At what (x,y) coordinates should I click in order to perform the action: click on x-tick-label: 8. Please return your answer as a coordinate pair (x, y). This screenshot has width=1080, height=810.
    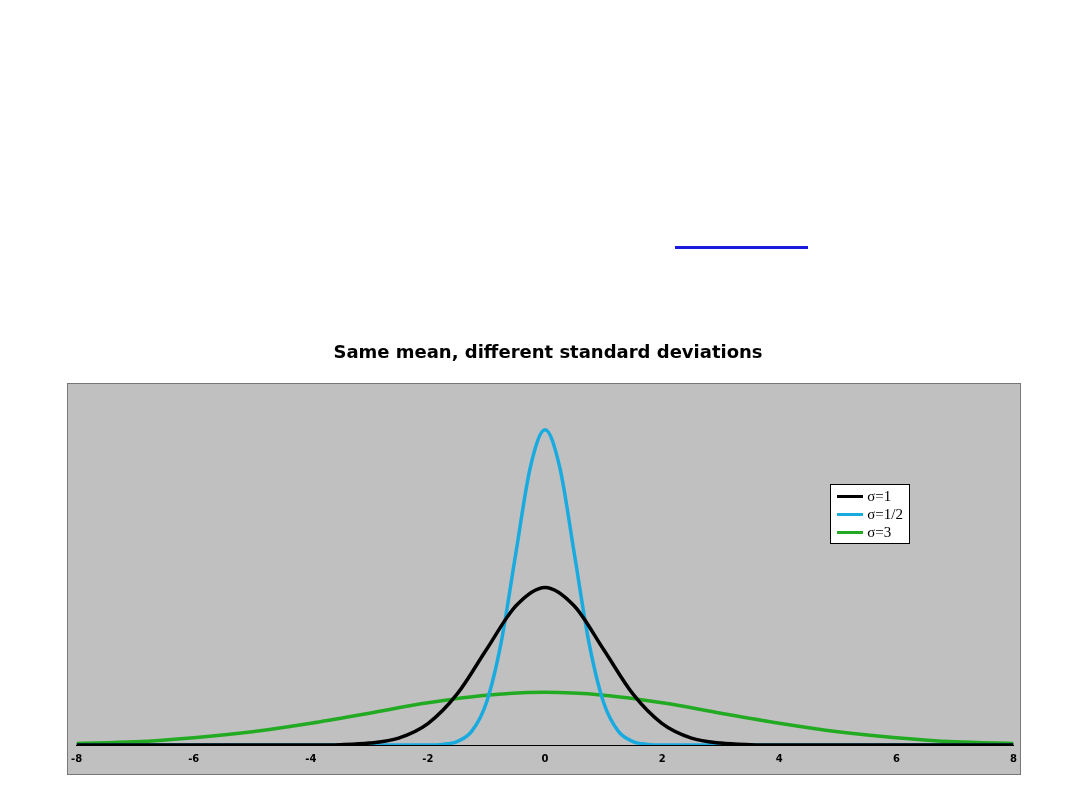
    Looking at the image, I should click on (1014, 758).